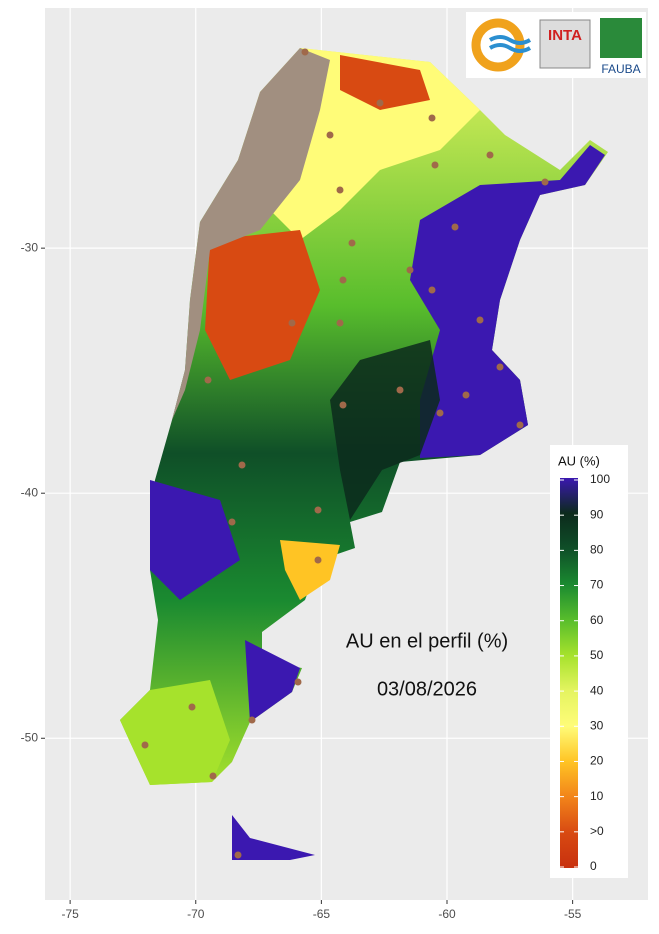  Describe the element at coordinates (579, 460) in the screenshot. I see `legend-title: AU (%)` at that location.